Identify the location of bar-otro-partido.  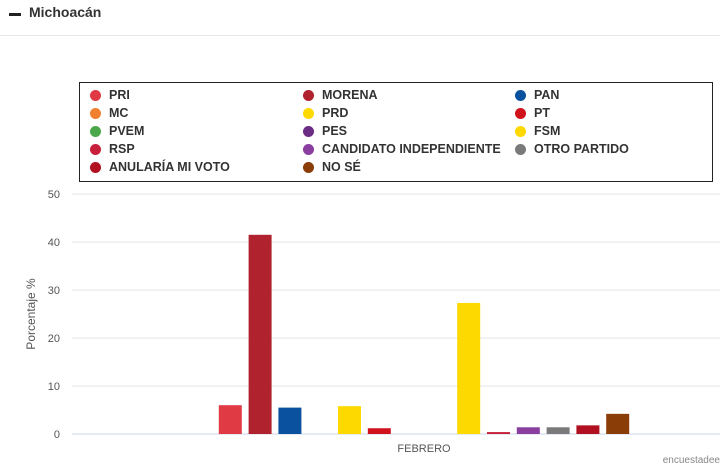
(558, 430).